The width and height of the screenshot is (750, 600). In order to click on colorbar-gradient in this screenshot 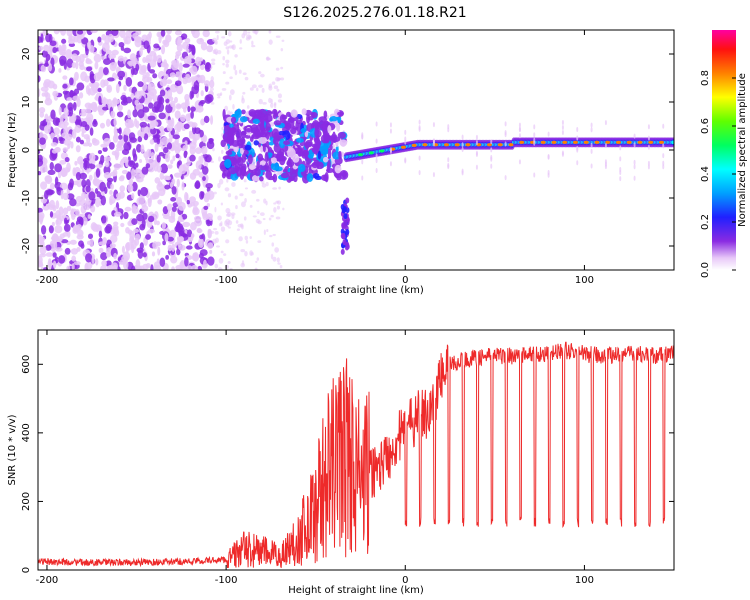, I will do `click(724, 150)`.